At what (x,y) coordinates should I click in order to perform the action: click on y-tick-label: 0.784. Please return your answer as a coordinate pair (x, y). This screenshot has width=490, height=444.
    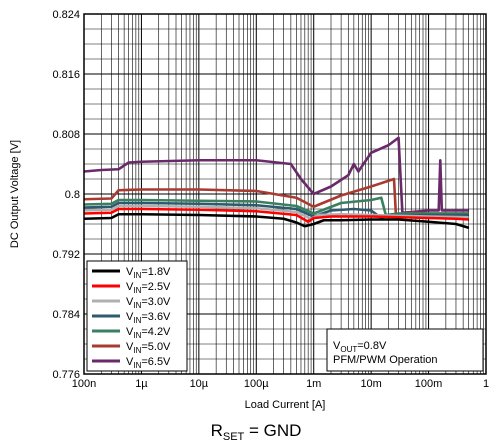
    Looking at the image, I should click on (66, 315).